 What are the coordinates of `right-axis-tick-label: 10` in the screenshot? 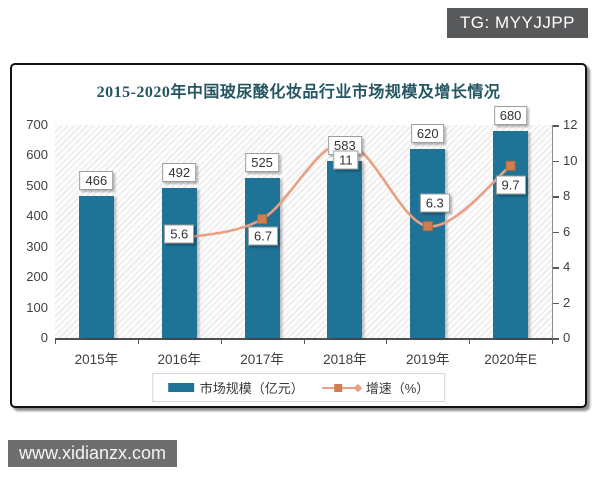 It's located at (570, 160).